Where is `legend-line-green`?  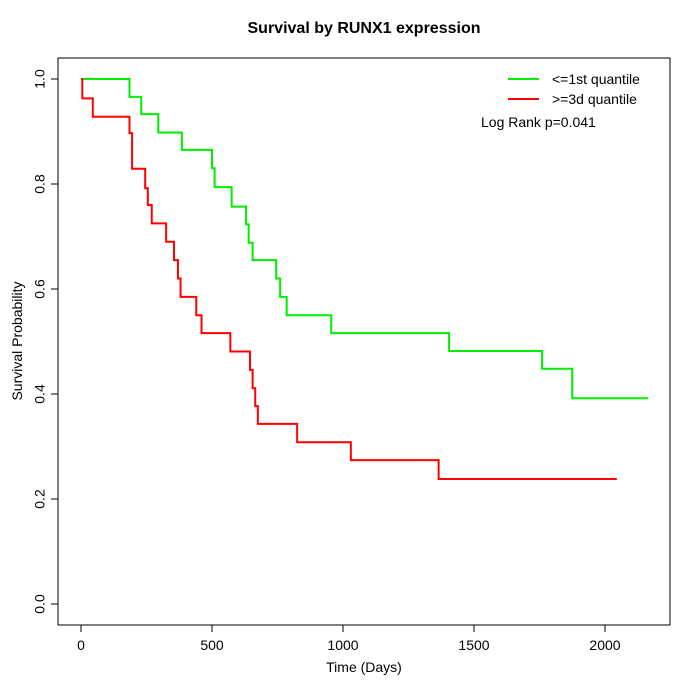
legend-line-green is located at coordinates (523, 79).